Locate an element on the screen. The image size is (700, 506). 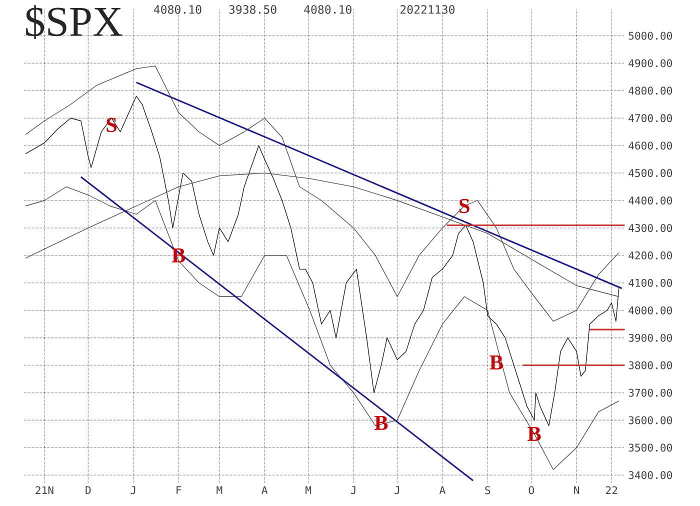
y-tick-label: 4000.00 is located at coordinates (650, 310).